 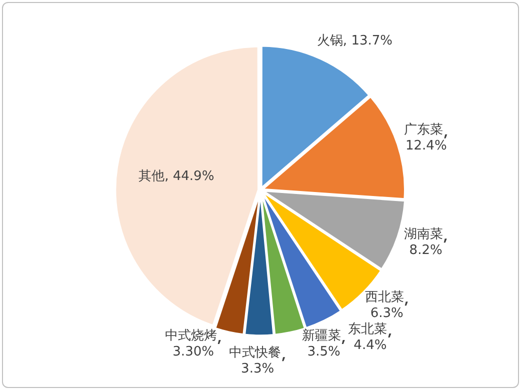 I want to click on slice-label: 中式快餐, so click(x=255, y=353).